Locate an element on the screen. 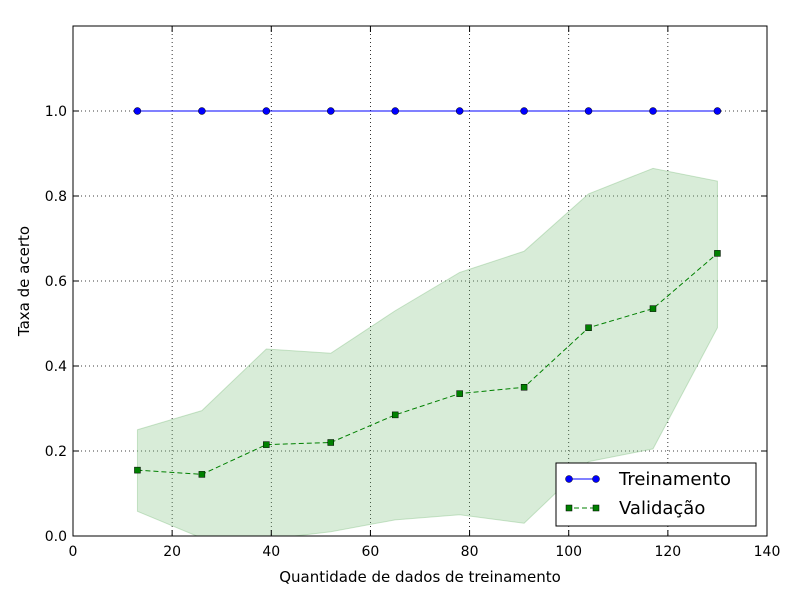 The width and height of the screenshot is (800, 600). y-tick-label: 0.2 is located at coordinates (56, 452).